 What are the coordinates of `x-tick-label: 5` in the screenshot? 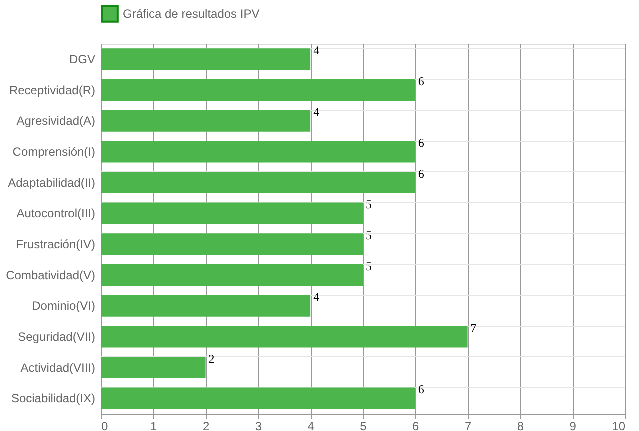 It's located at (364, 425).